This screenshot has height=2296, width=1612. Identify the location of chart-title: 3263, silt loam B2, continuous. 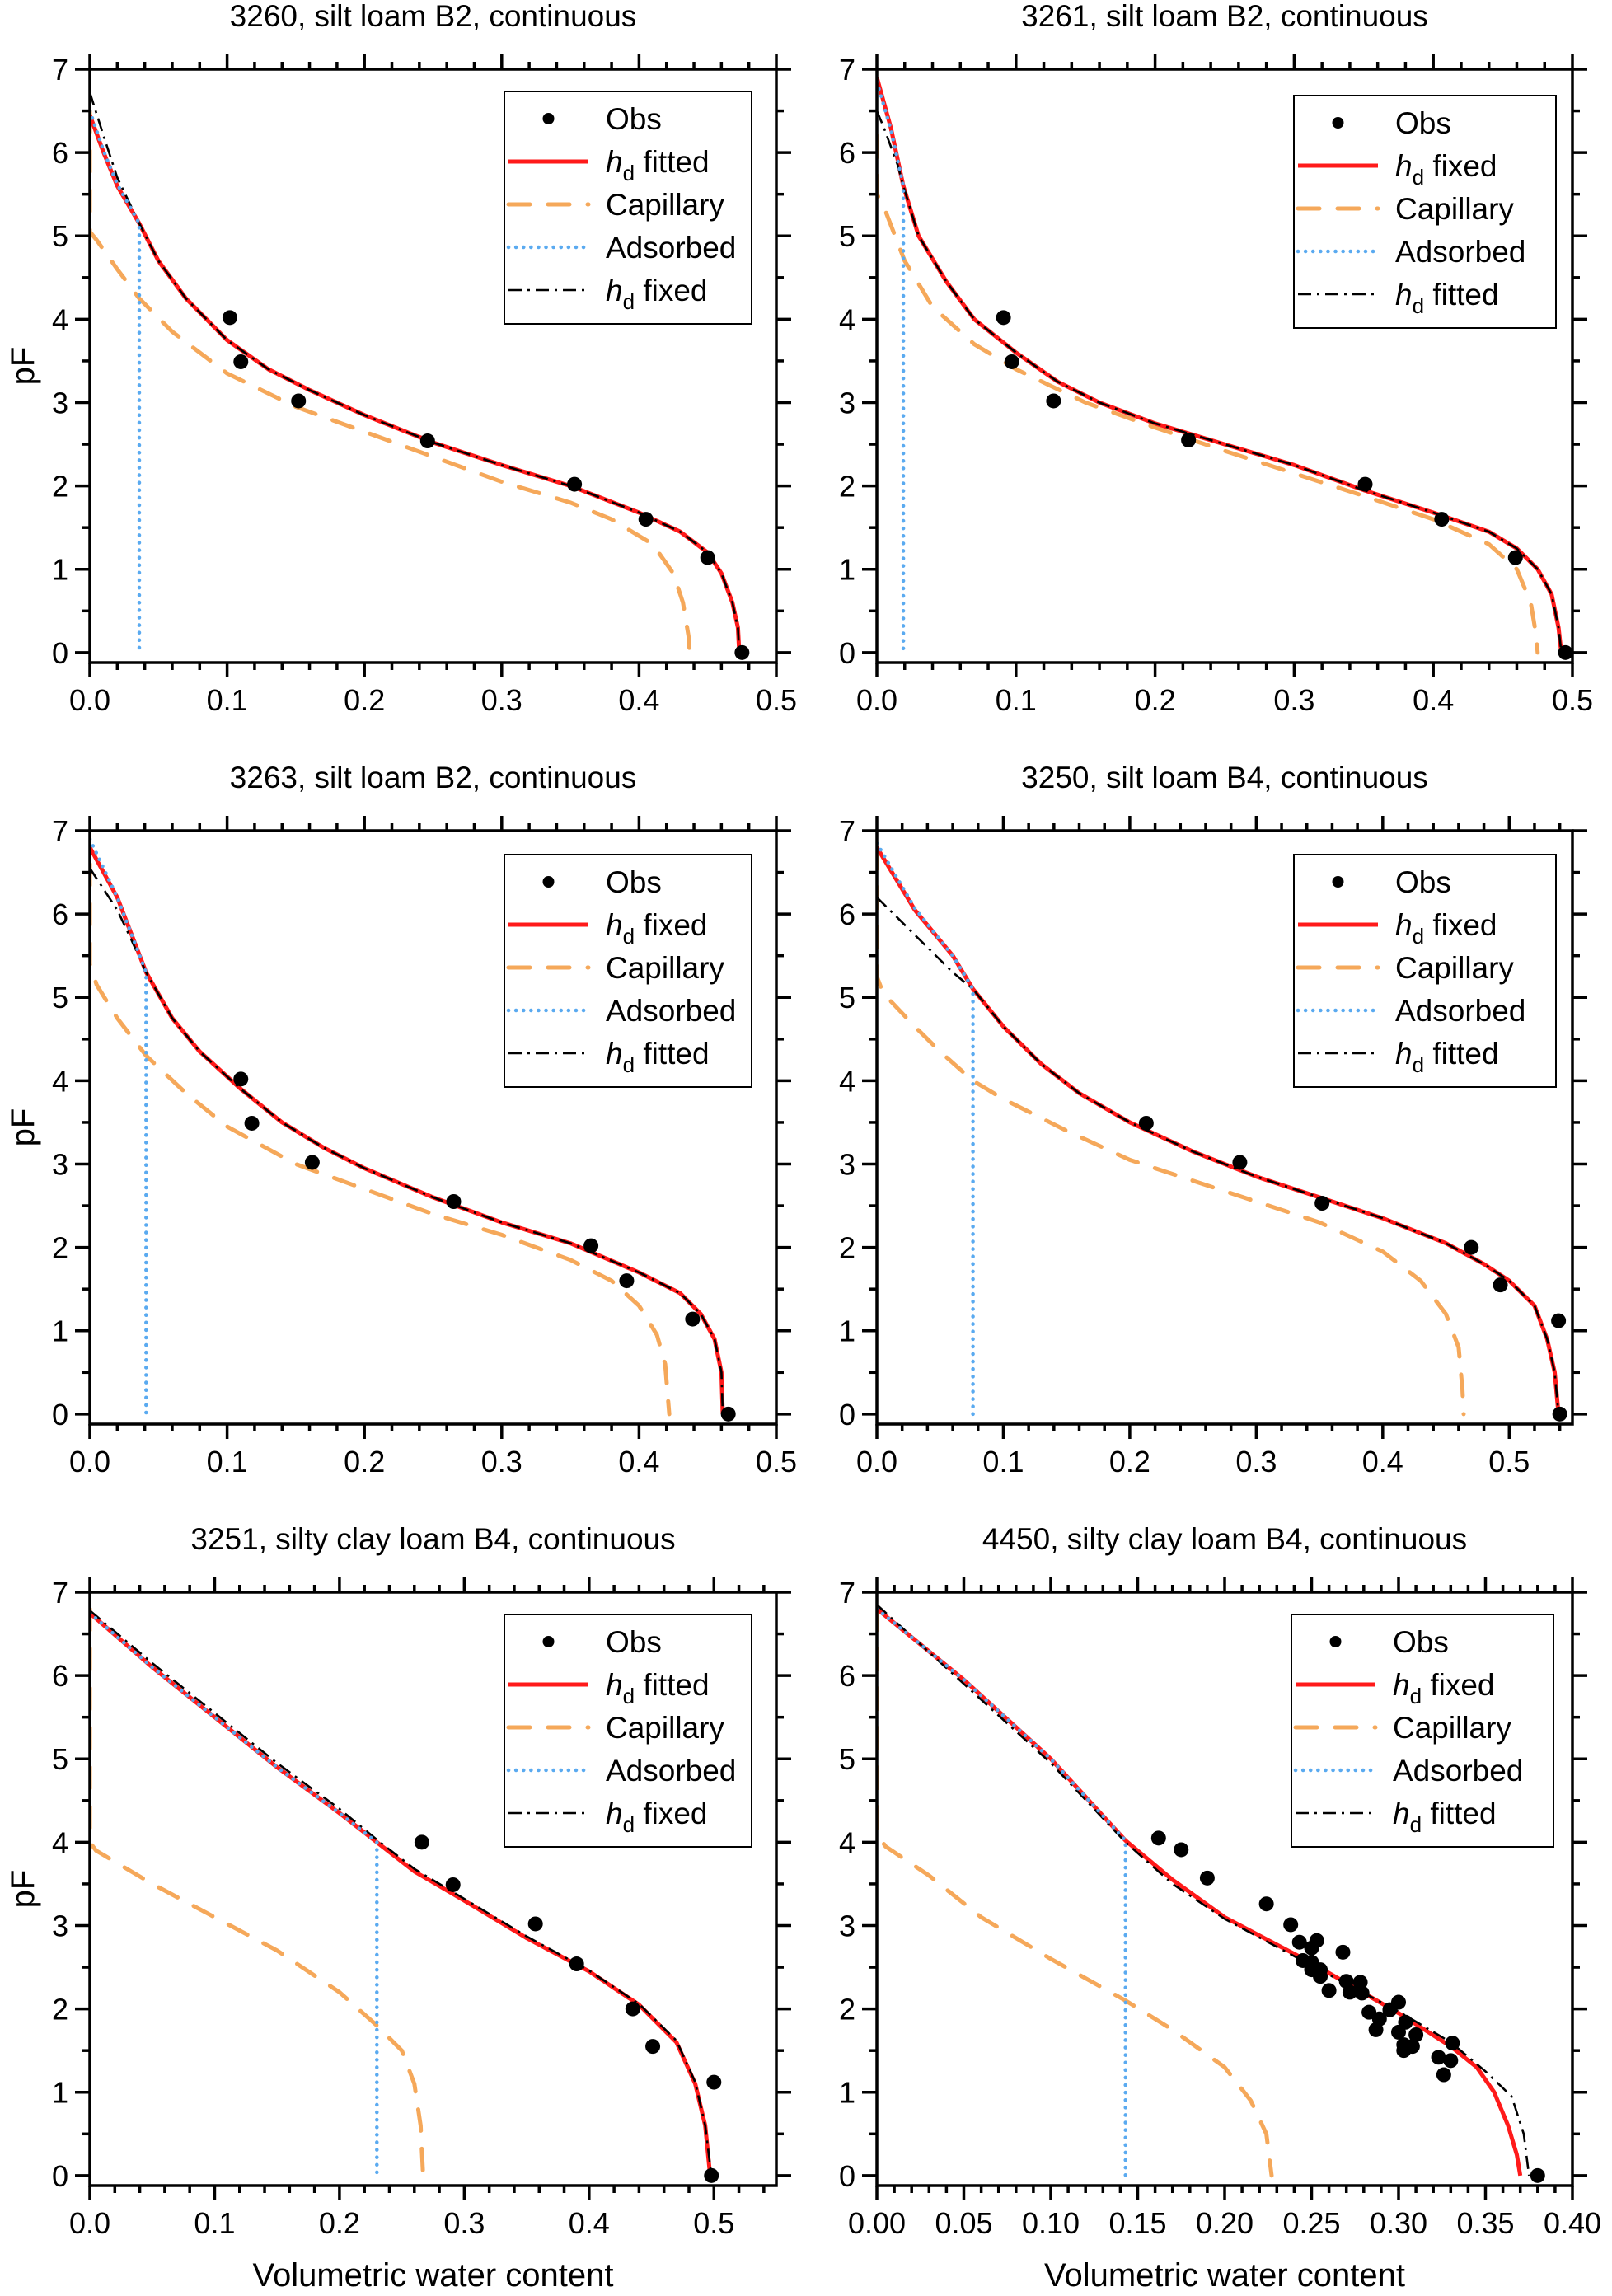
(434, 777).